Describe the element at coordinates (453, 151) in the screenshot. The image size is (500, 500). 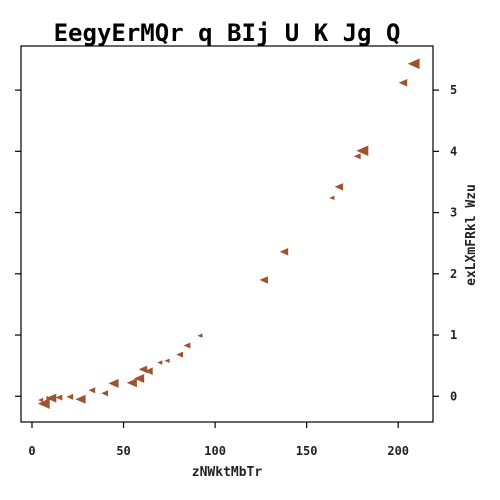
I see `y-tick-label-4: 4` at that location.